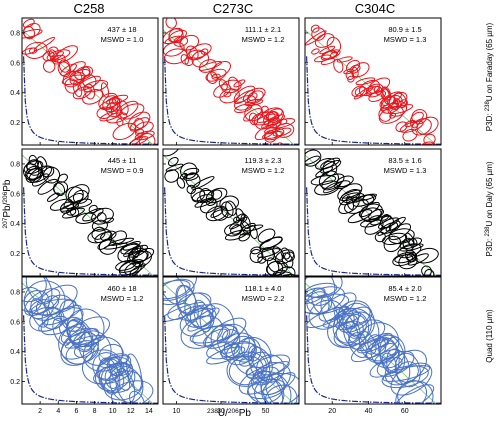 This screenshot has width=500, height=421. Describe the element at coordinates (404, 288) in the screenshot. I see `age-annotation: 85.4 ± 2.0` at that location.